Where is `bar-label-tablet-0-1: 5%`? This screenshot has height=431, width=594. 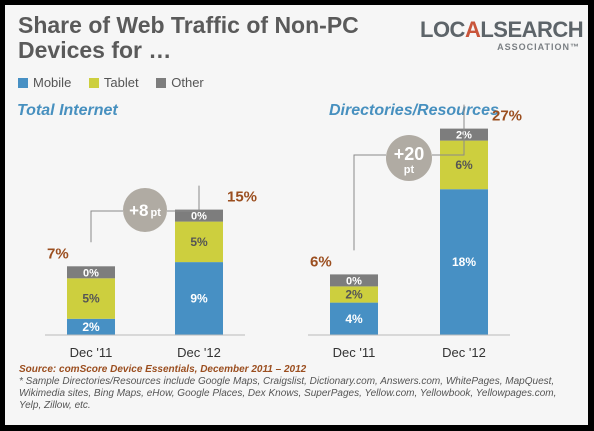 bar-label-tablet-0-1: 5% is located at coordinates (199, 242).